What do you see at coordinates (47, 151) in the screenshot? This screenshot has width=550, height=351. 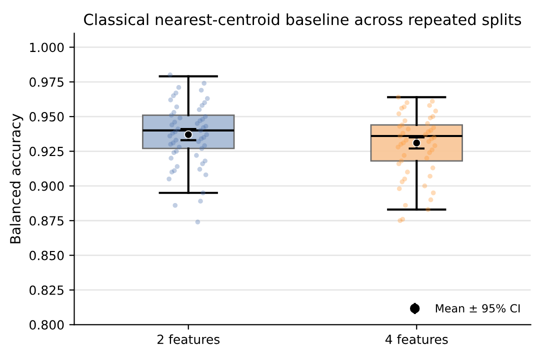 I see `y-tick-label: 0.925` at bounding box center [47, 151].